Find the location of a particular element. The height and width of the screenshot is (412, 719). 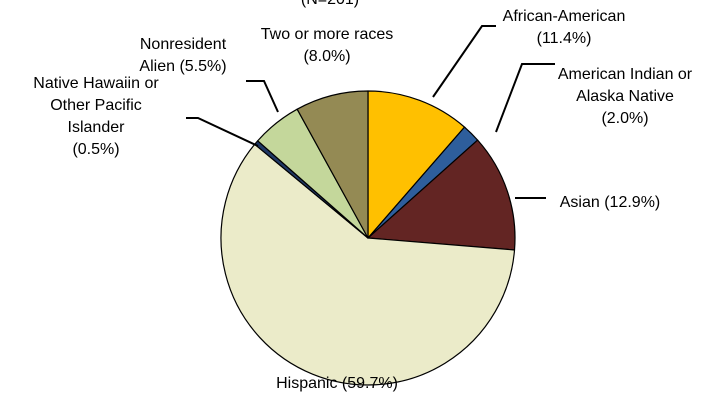

slice-label: American Indian or Alaska Native (2.0%) is located at coordinates (625, 96).